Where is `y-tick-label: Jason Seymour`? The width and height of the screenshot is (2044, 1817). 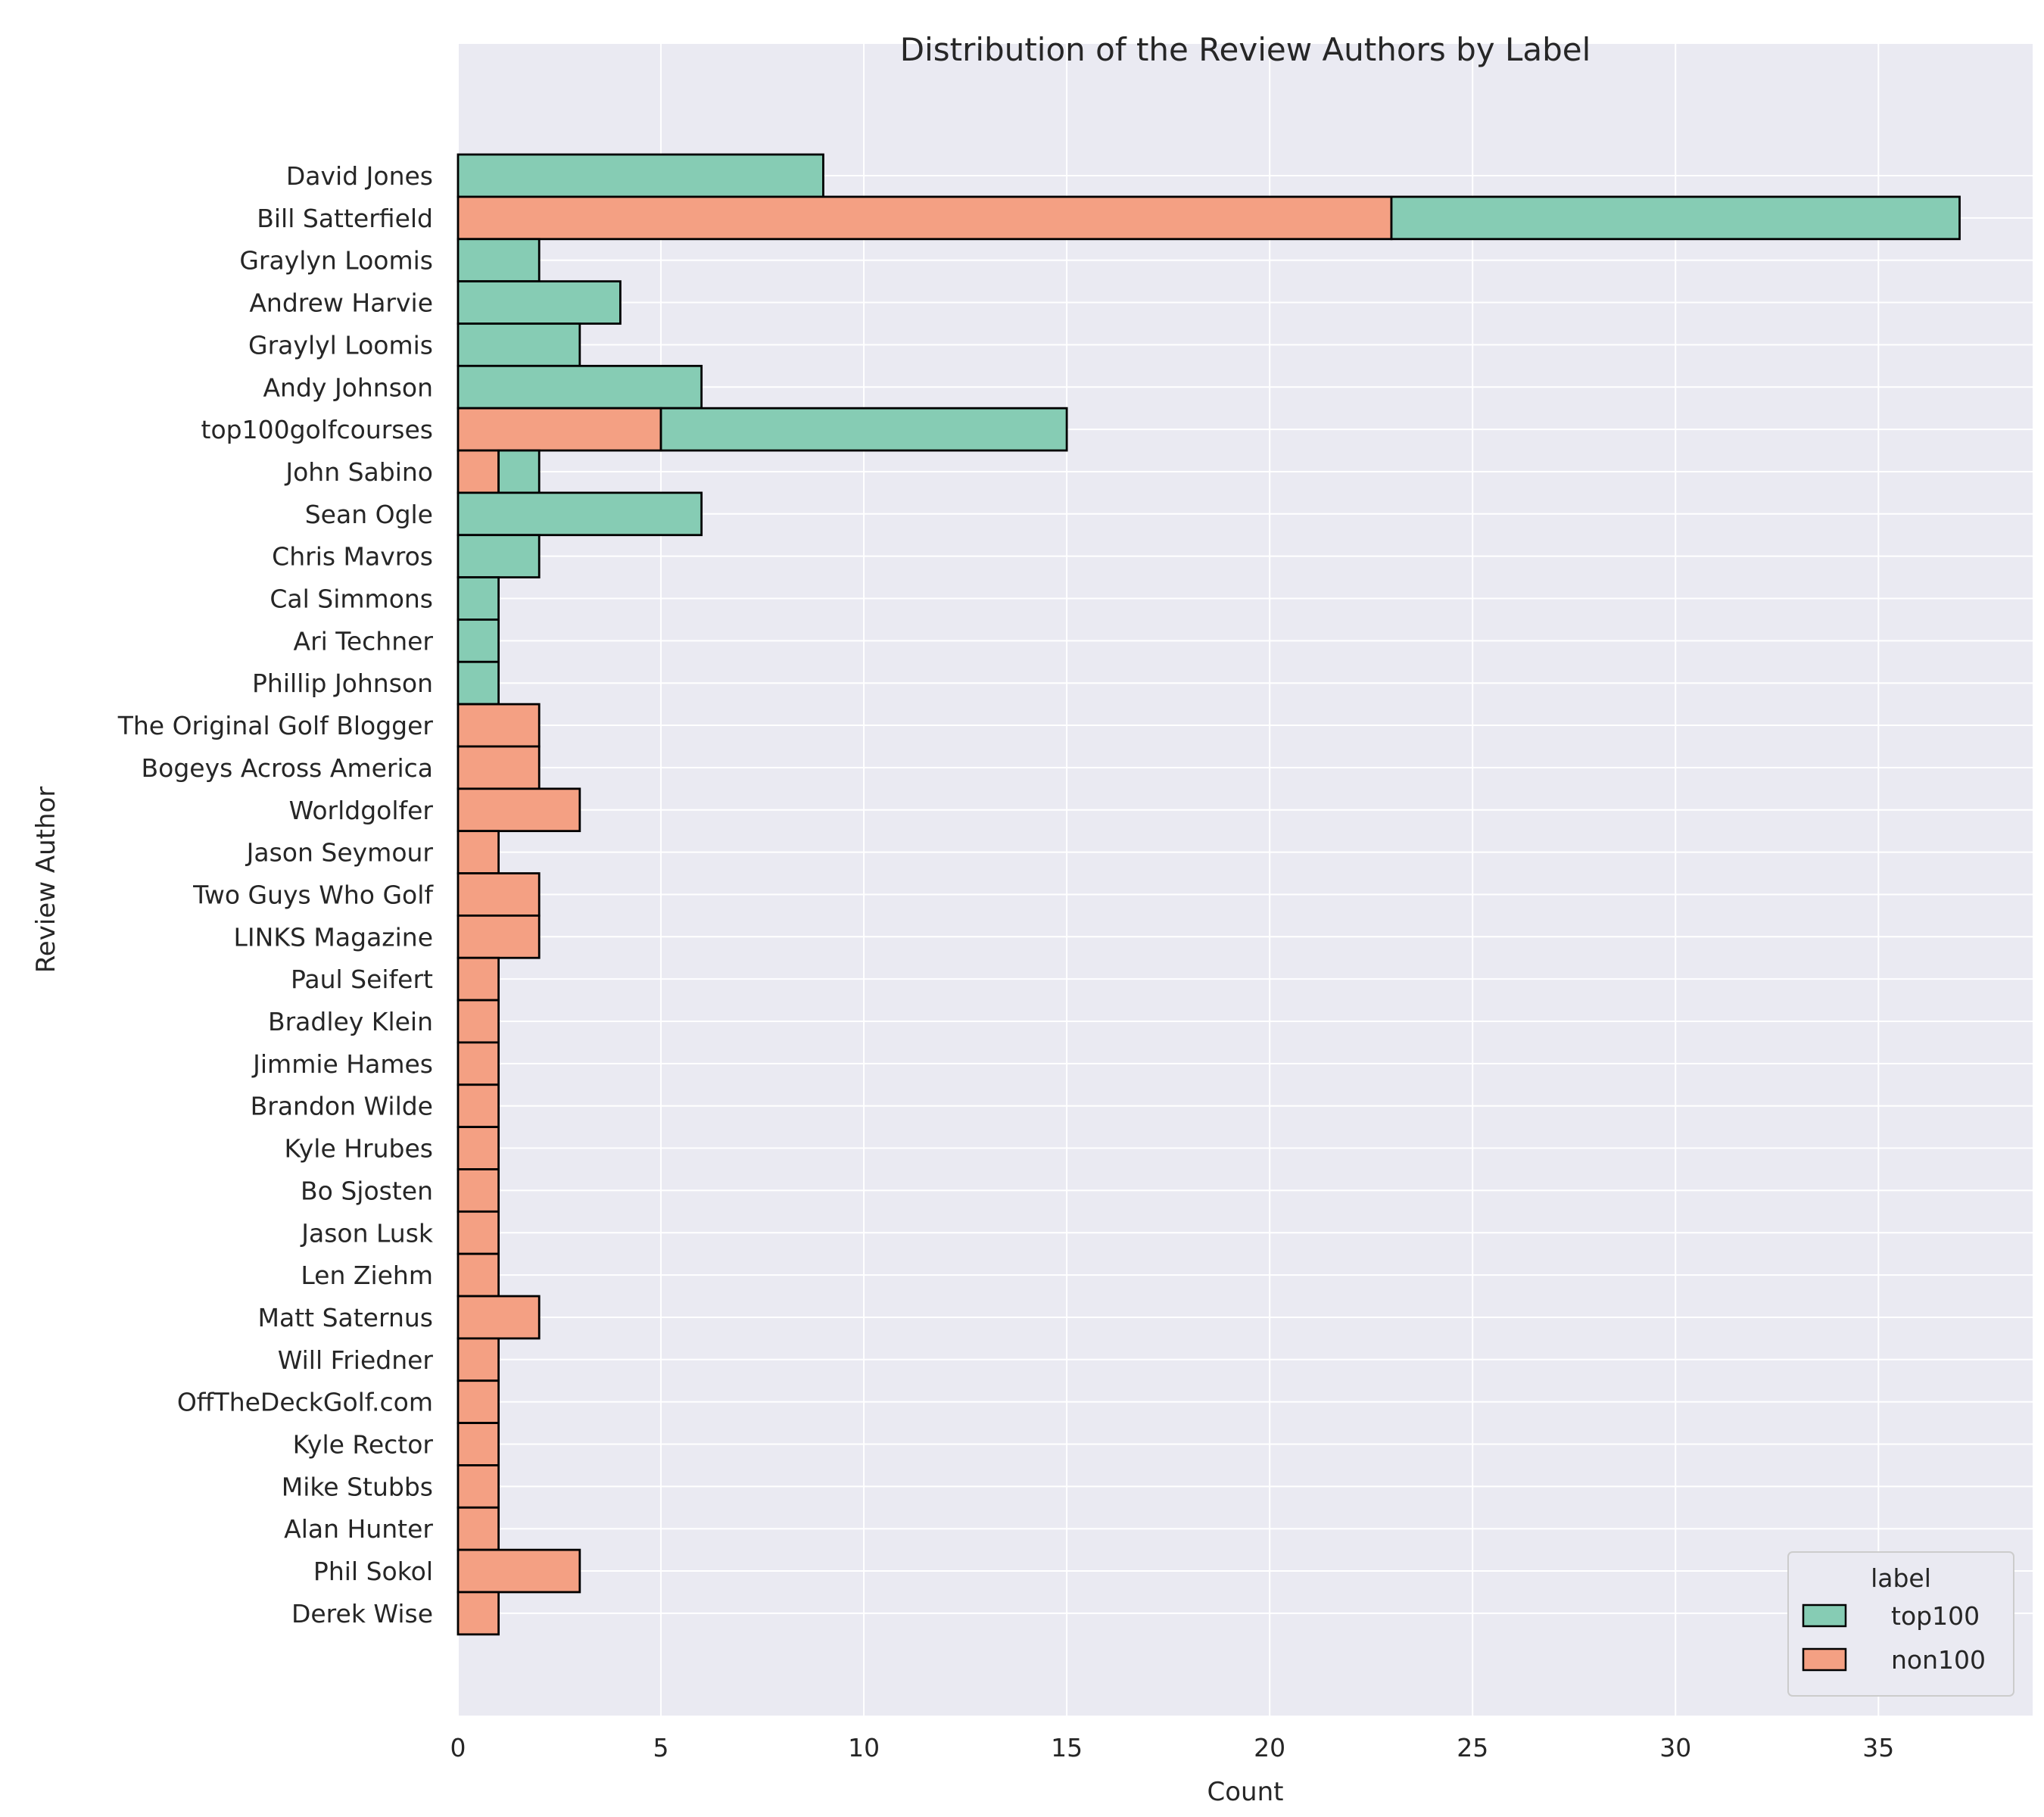
y-tick-label: Jason Seymour is located at coordinates (339, 853).